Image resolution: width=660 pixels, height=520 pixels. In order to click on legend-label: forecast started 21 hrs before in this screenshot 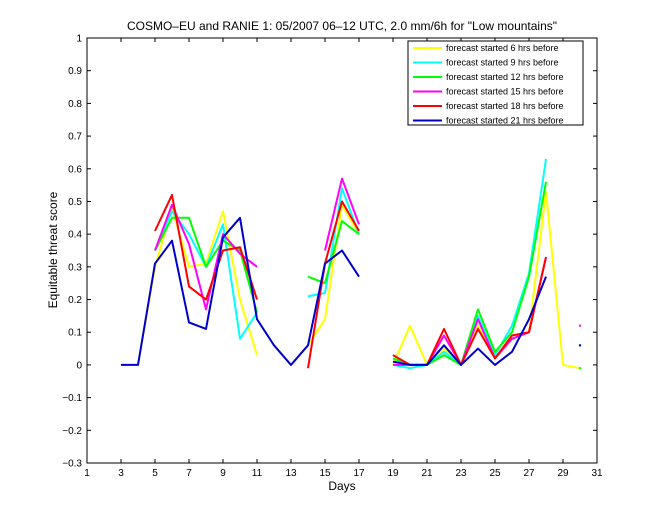, I will do `click(505, 121)`.